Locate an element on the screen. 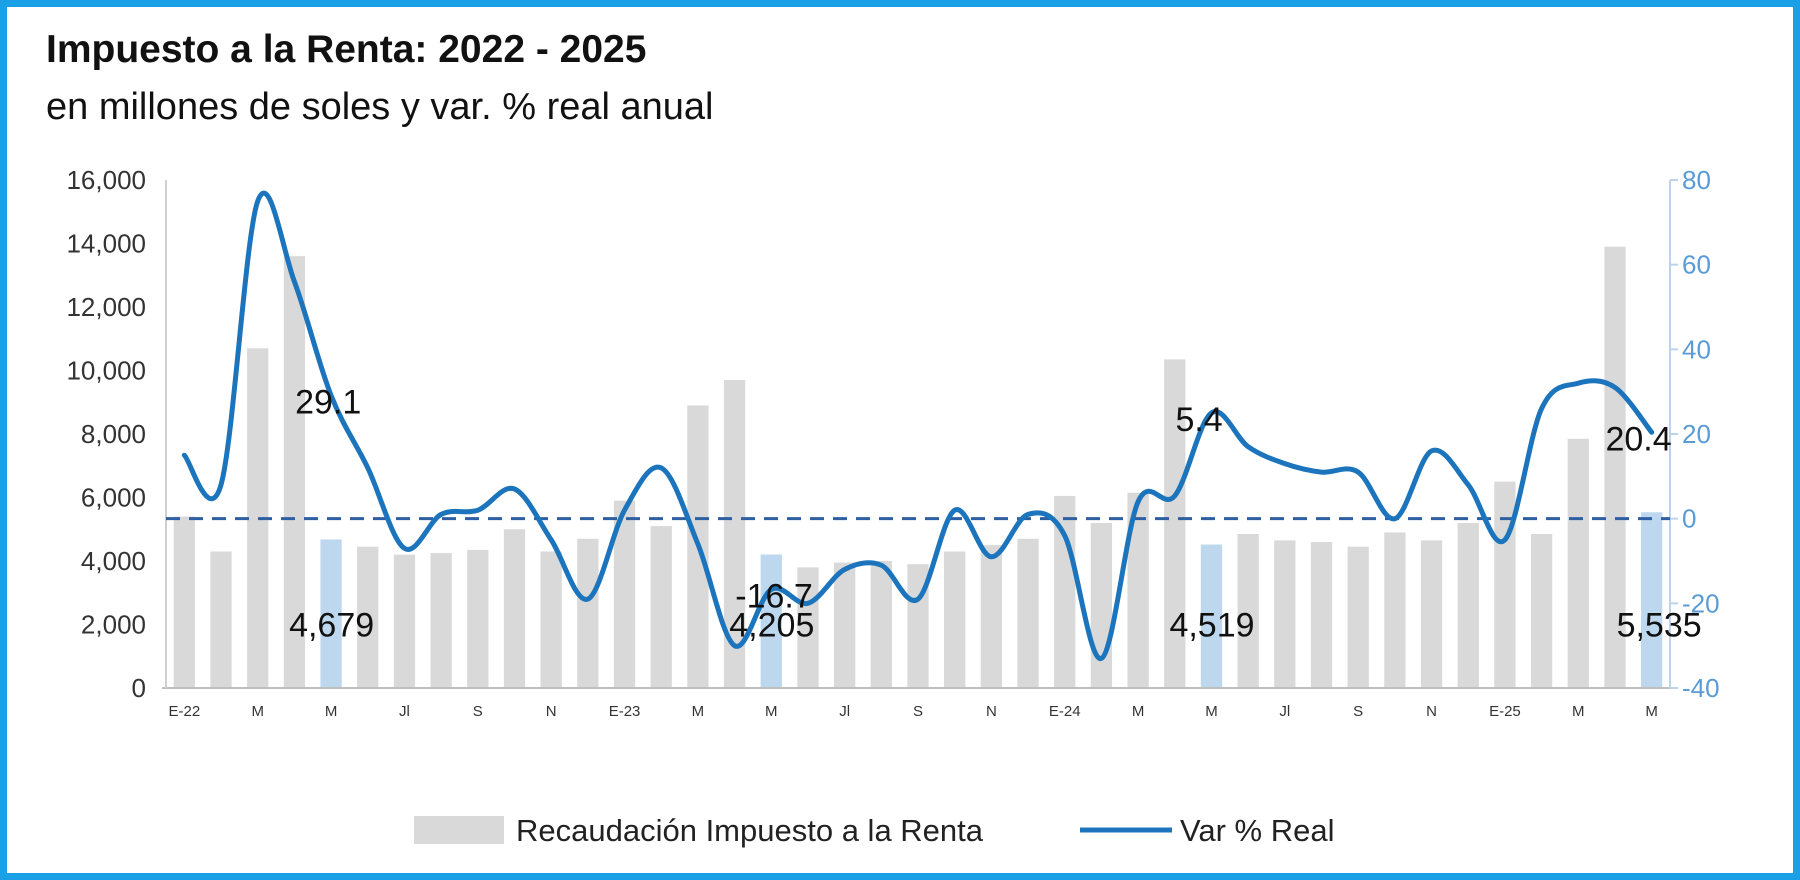  left-y-tick-label: 6,000 is located at coordinates (113, 498).